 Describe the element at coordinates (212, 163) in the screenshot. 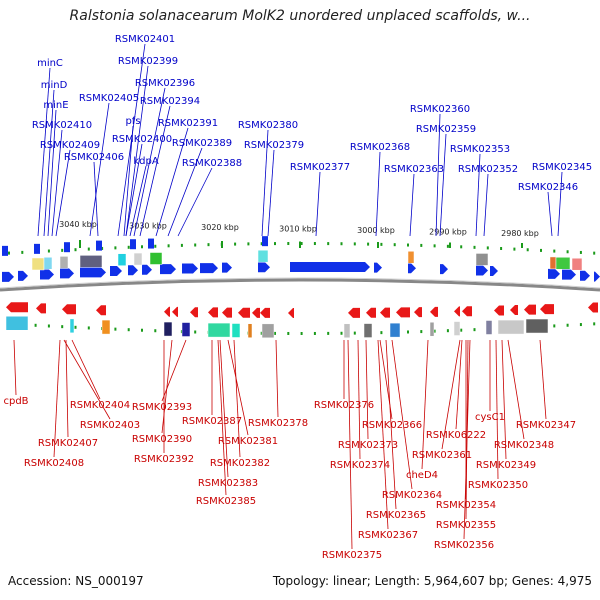

I see `top-gene-label: RSMK02388` at that location.